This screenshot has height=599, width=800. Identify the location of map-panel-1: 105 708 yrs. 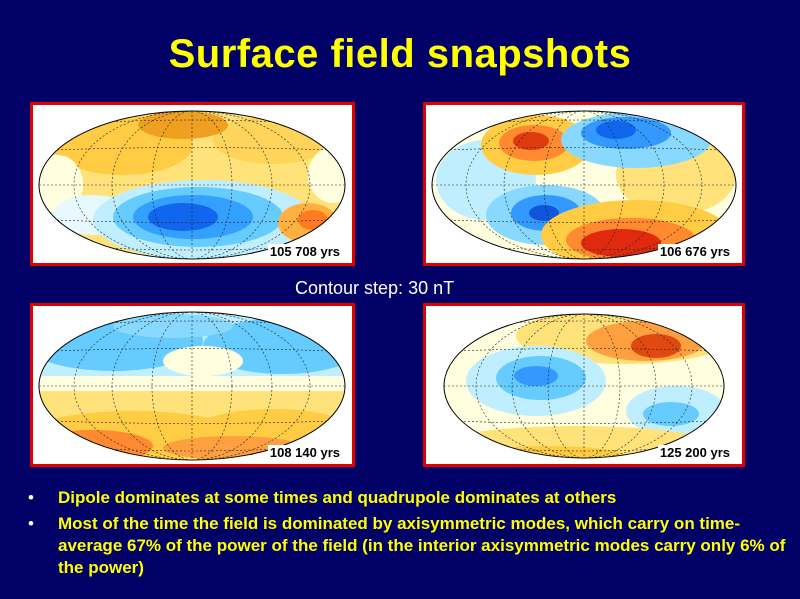
(192, 184).